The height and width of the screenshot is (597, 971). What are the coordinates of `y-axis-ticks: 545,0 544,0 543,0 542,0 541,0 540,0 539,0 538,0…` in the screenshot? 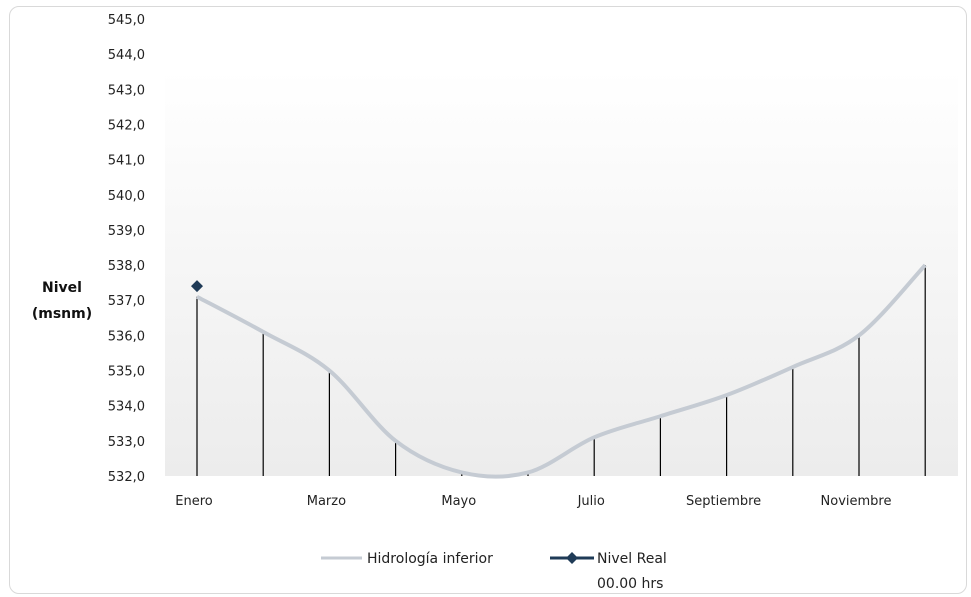 It's located at (126, 249).